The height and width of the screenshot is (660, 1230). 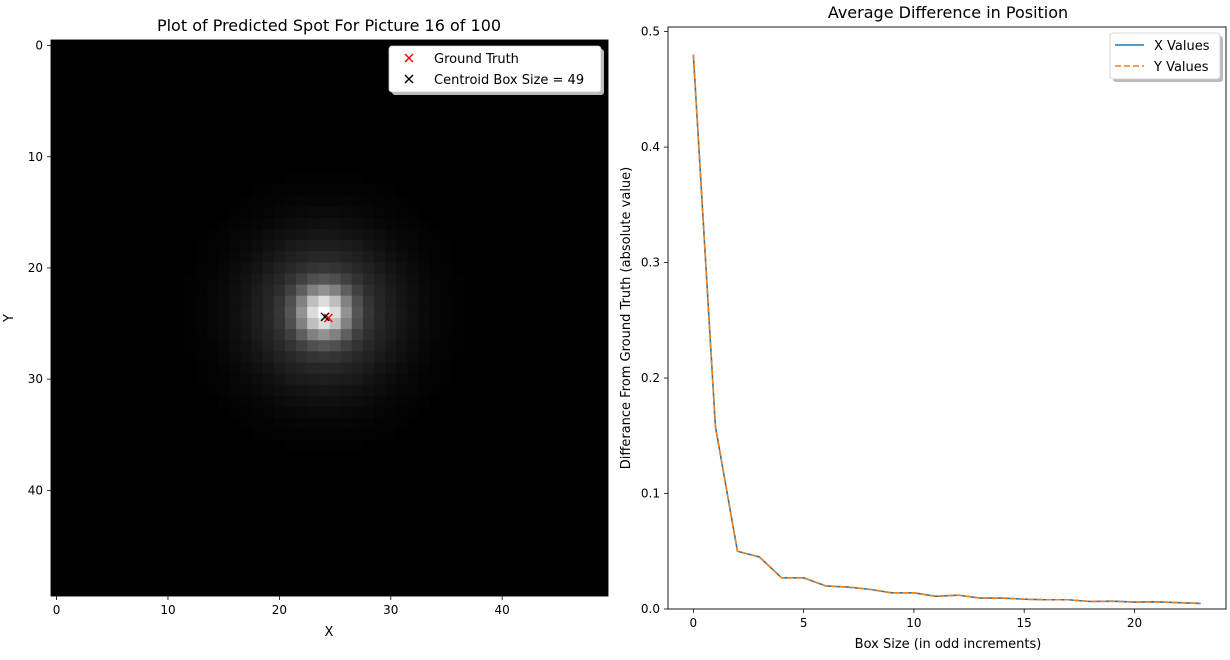 I want to click on legend-marker-ground-truth, so click(x=409, y=58).